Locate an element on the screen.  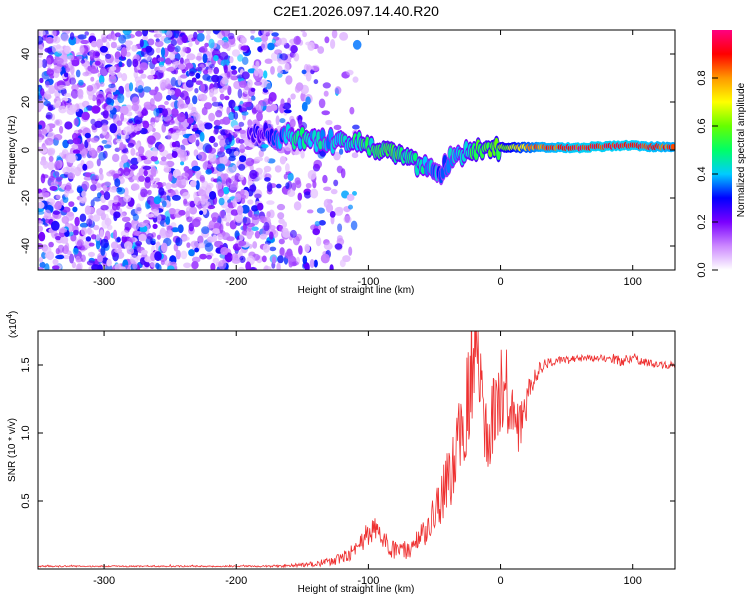
y-tick-label: -40 is located at coordinates (26, 246).